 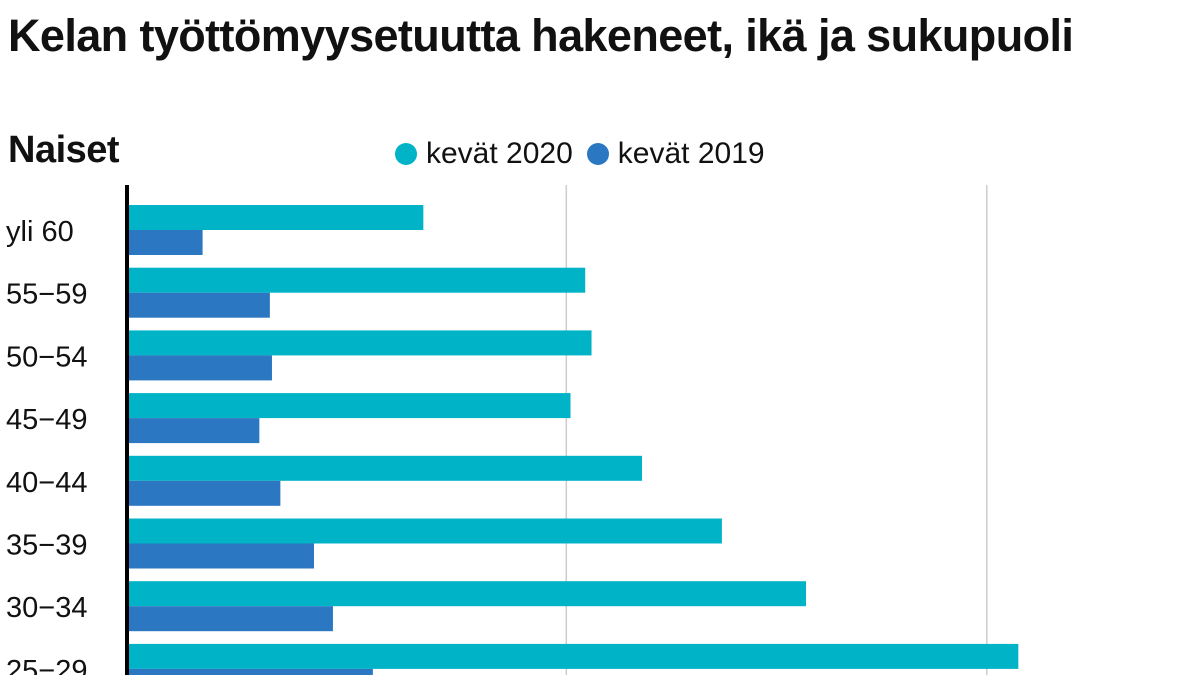 I want to click on category-label-1: 55−59, so click(x=46, y=295).